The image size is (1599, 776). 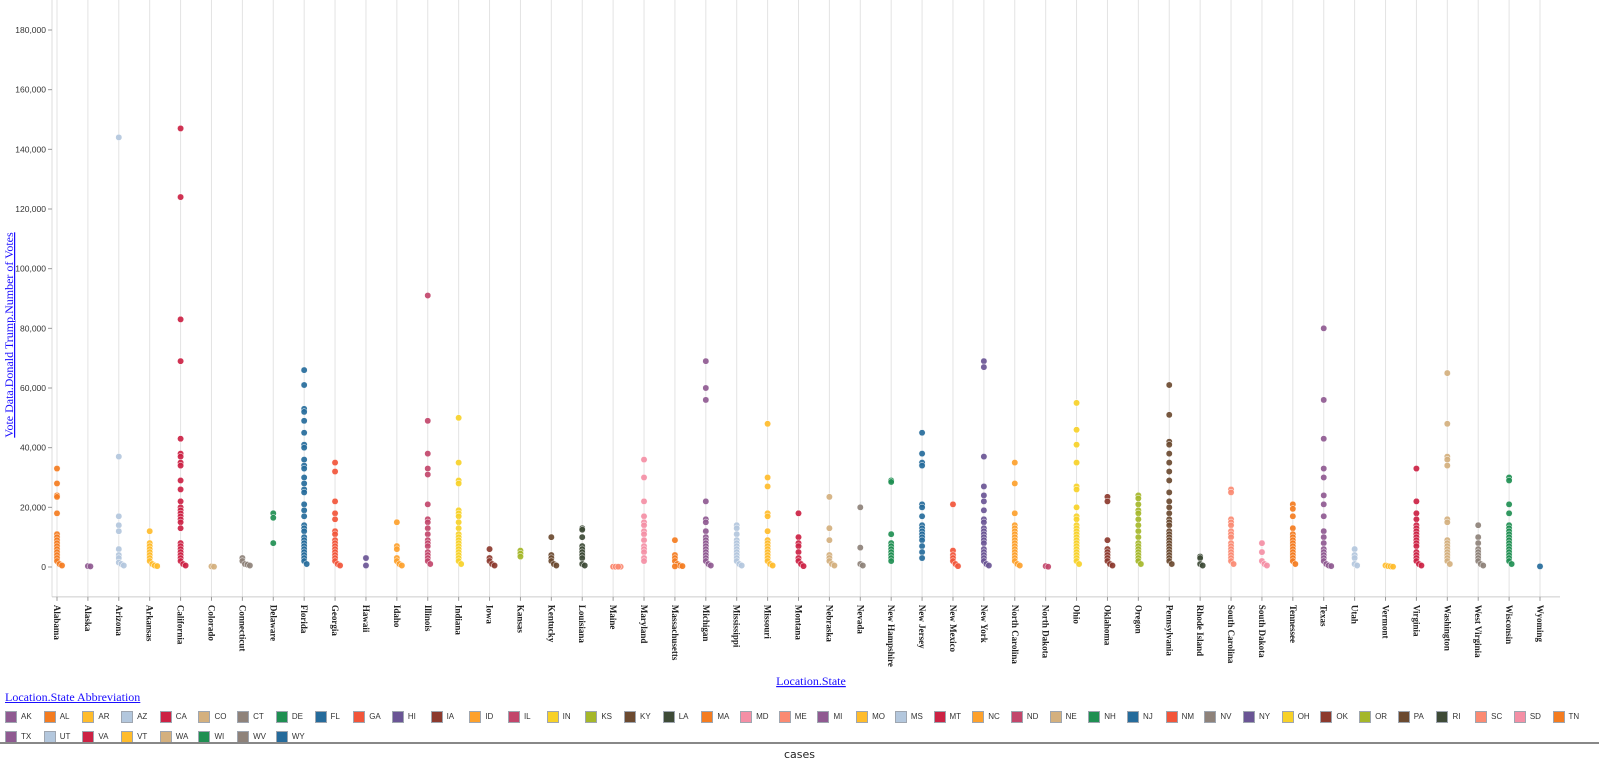 I want to click on legend-item-co: CO, so click(x=217, y=716).